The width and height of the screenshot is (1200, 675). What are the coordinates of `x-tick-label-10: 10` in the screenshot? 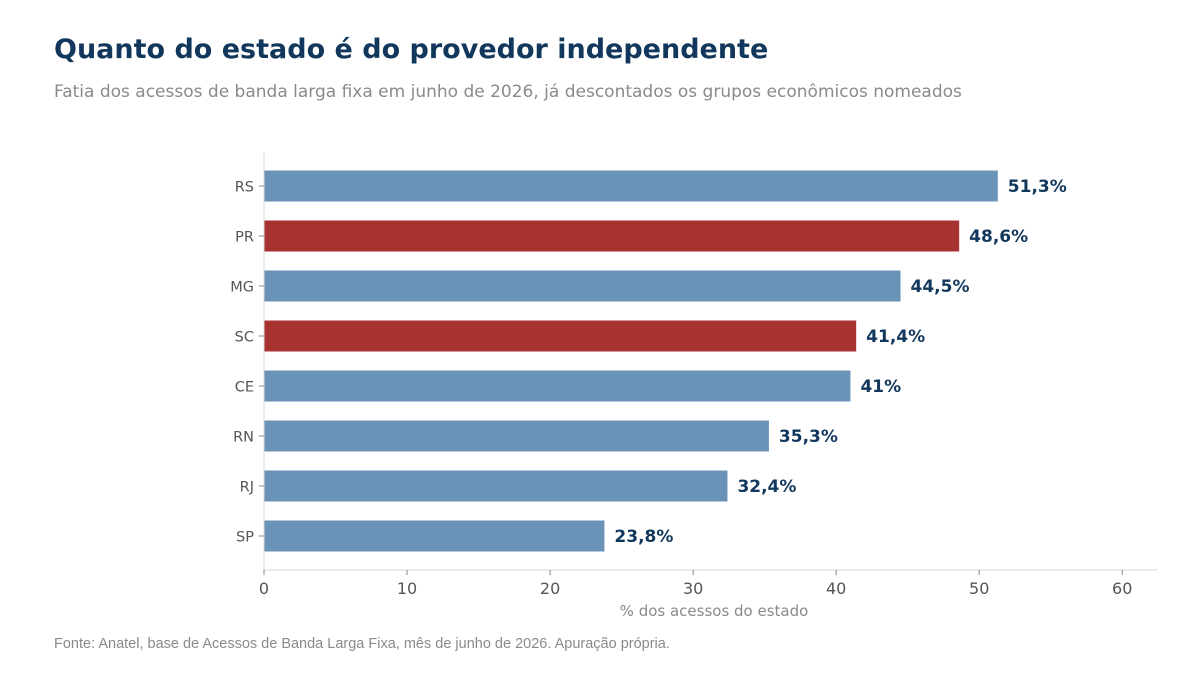 It's located at (407, 588).